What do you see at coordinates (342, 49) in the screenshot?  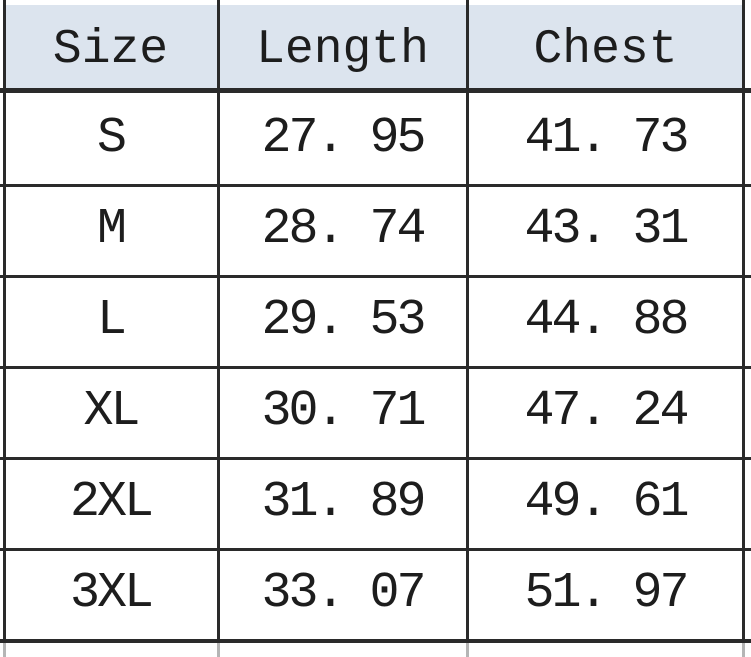 I see `header-cell-length: Length` at bounding box center [342, 49].